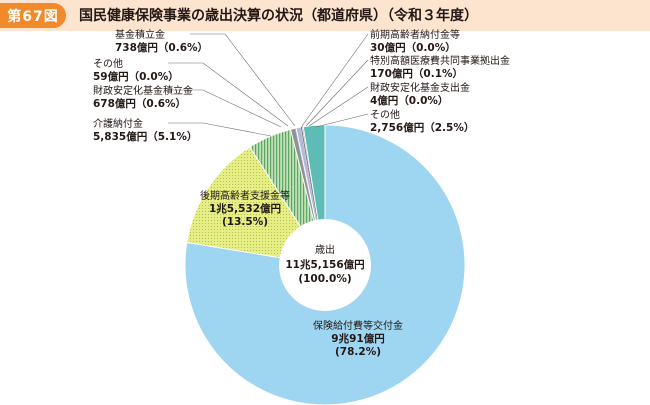 The width and height of the screenshot is (650, 405). What do you see at coordinates (111, 76) in the screenshot?
I see `slice-label-amount-4: 59億円` at bounding box center [111, 76].